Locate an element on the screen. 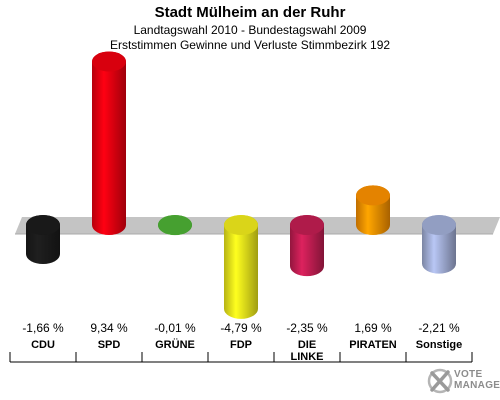 This screenshot has height=400, width=500. bar-cap-spd is located at coordinates (109, 61).